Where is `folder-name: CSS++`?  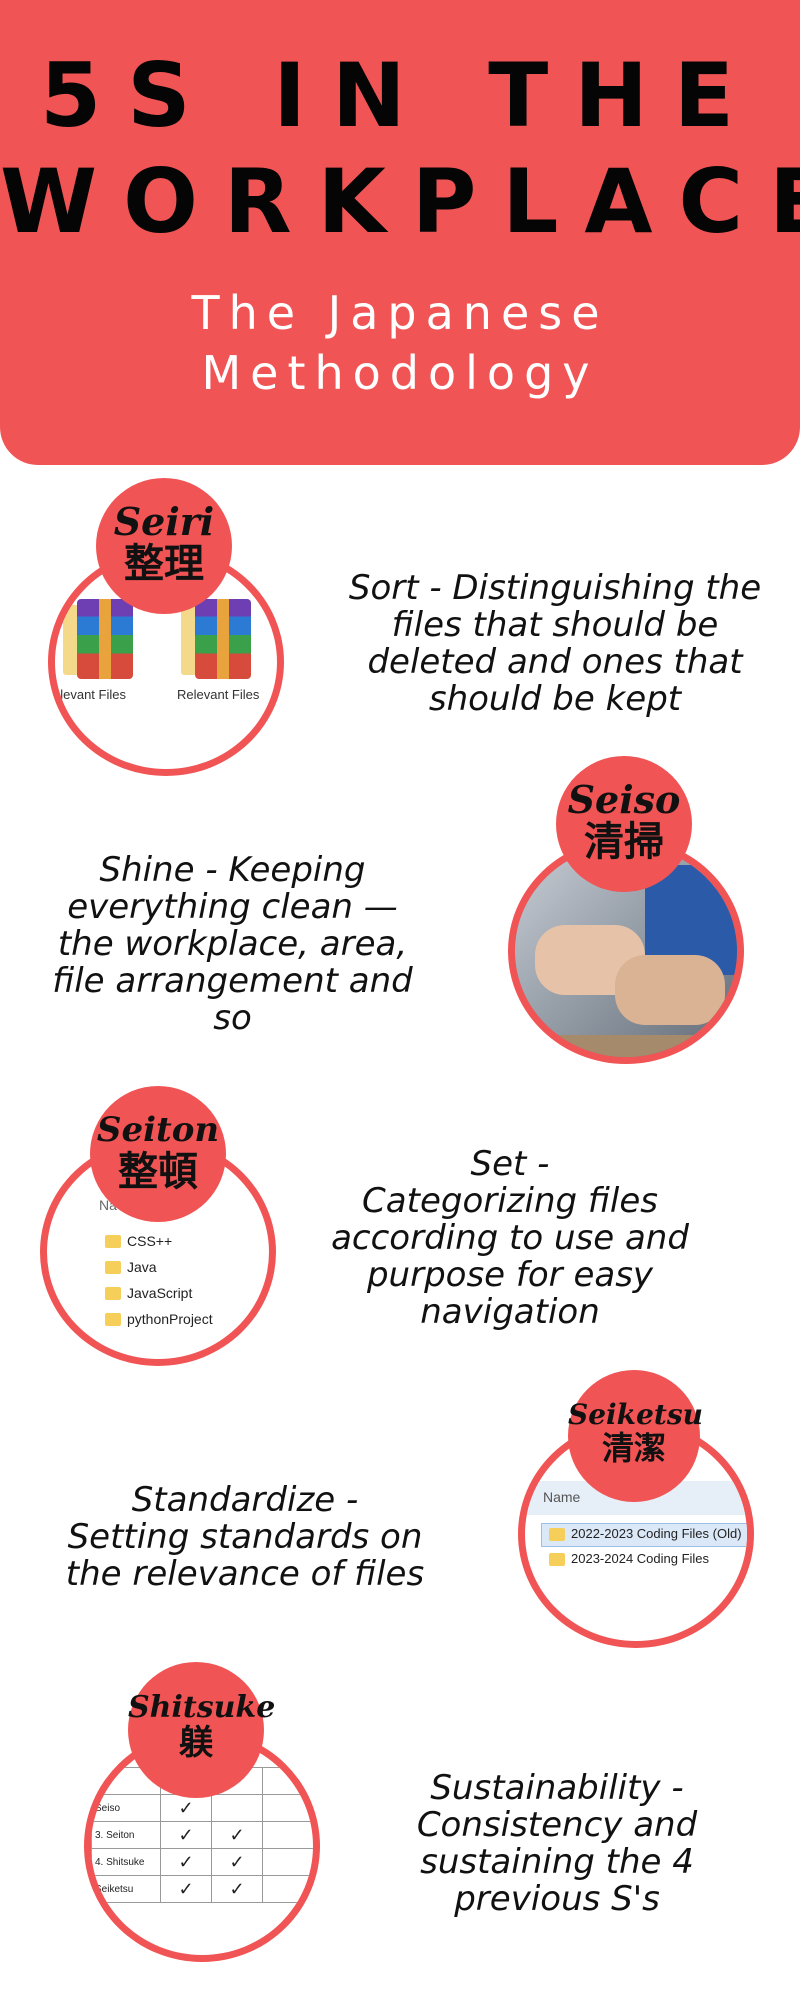
folder-name: CSS++ is located at coordinates (150, 1241).